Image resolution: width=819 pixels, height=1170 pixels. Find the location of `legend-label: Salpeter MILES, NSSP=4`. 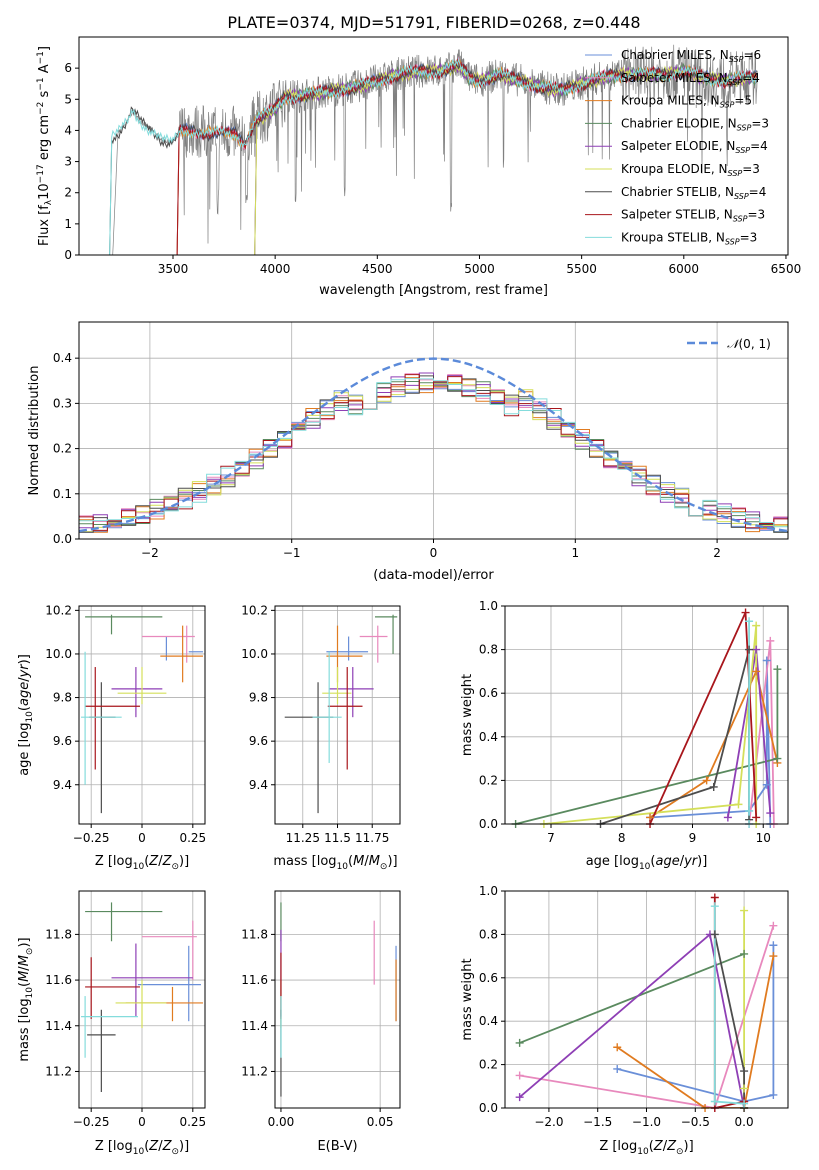

legend-label: Salpeter MILES, NSSP=4 is located at coordinates (690, 79).